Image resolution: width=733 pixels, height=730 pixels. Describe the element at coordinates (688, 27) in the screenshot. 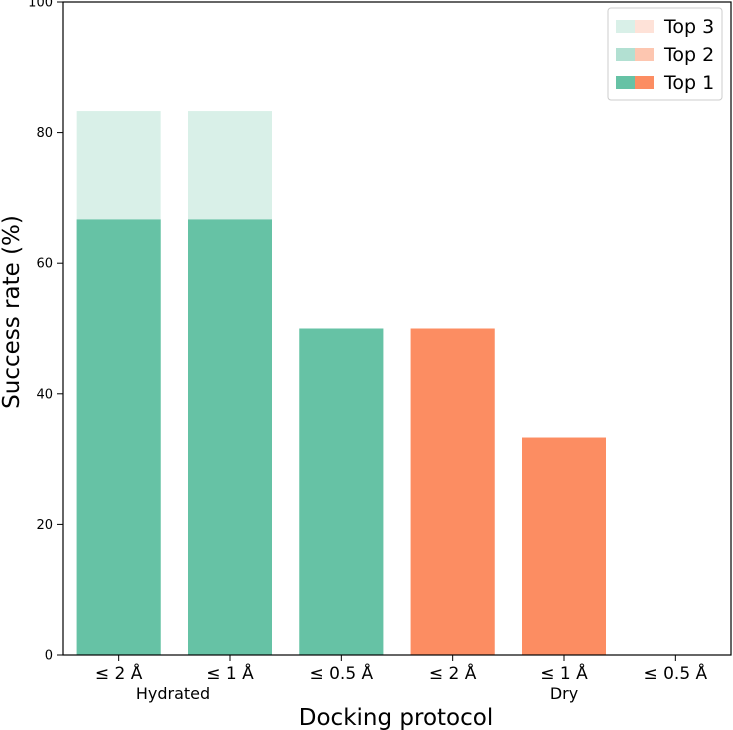

I see `legend-label: Top 3` at that location.